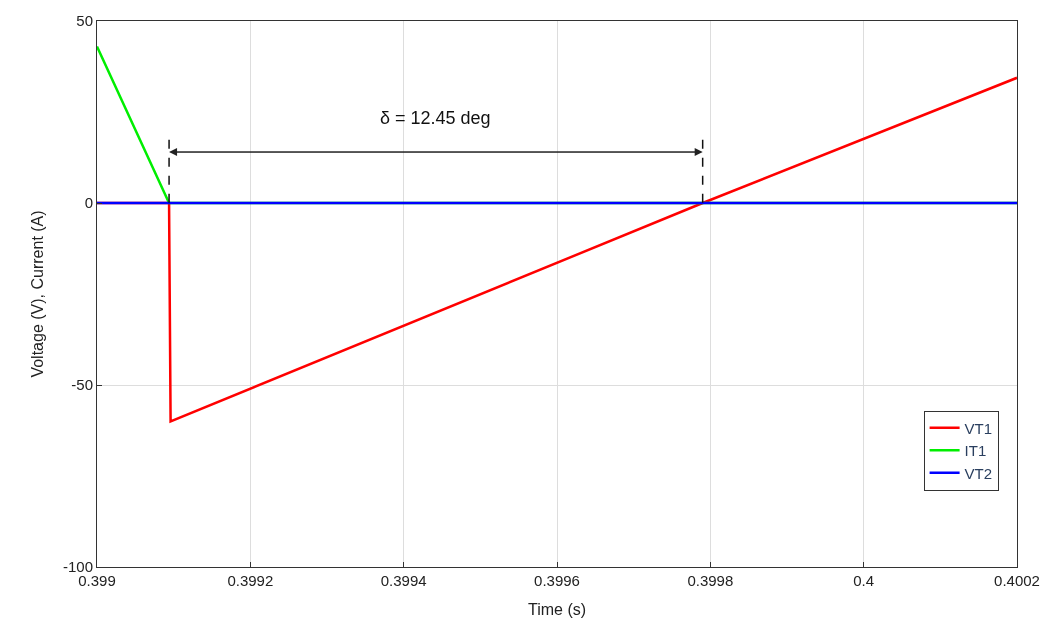 This screenshot has height=639, width=1059. Describe the element at coordinates (82, 385) in the screenshot. I see `y-tick-label: -50` at that location.